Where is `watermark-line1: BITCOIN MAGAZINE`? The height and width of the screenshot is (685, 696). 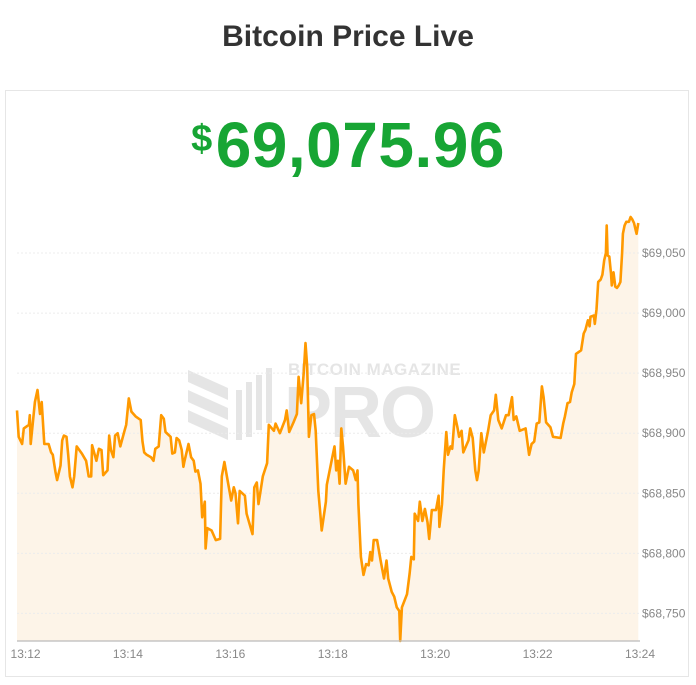
watermark-line1: BITCOIN MAGAZINE is located at coordinates (375, 369).